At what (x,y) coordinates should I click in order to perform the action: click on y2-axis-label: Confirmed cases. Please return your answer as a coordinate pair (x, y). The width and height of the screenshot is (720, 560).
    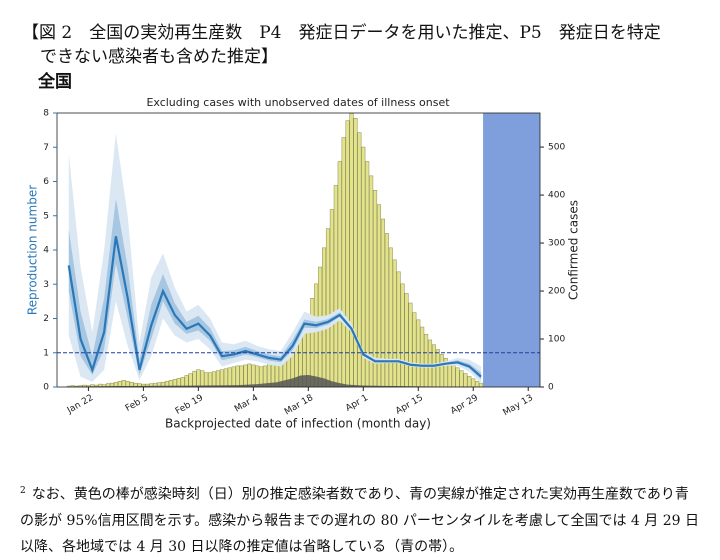
    Looking at the image, I should click on (574, 250).